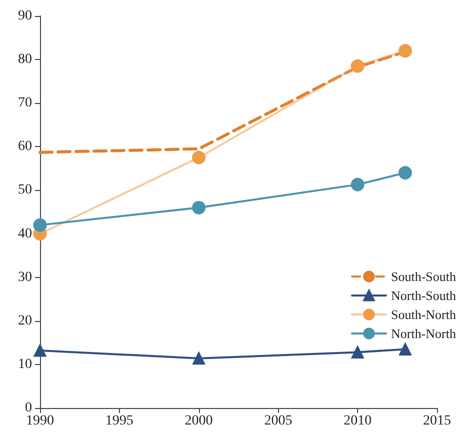 Image resolution: width=469 pixels, height=446 pixels. I want to click on legend-label: South-South, so click(423, 276).